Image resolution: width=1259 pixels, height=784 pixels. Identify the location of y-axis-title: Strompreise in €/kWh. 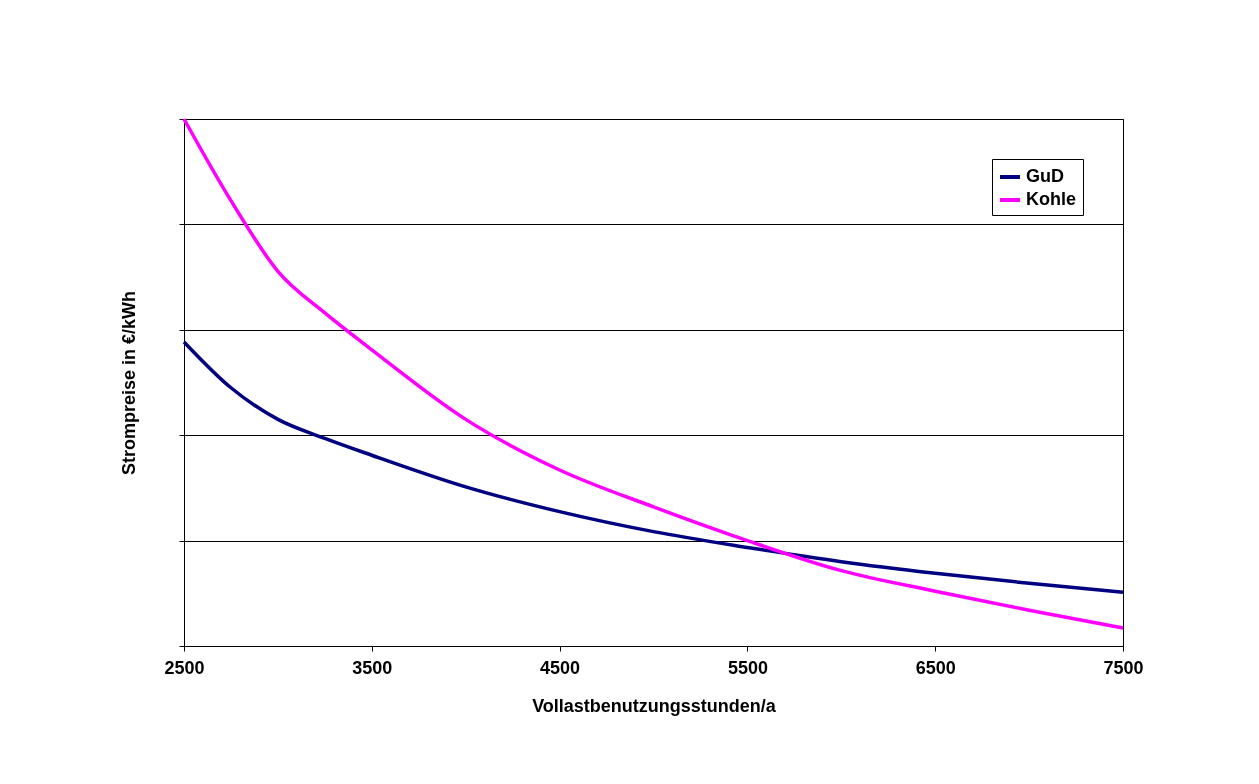
(129, 383).